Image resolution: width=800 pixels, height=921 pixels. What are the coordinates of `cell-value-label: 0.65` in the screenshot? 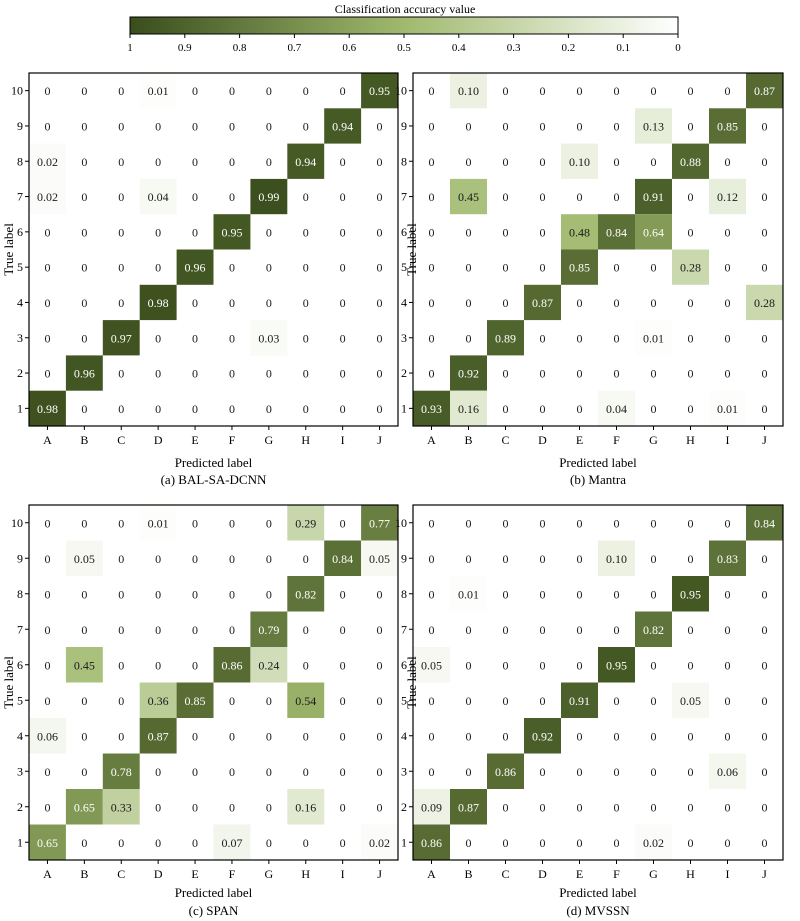 It's located at (47, 843).